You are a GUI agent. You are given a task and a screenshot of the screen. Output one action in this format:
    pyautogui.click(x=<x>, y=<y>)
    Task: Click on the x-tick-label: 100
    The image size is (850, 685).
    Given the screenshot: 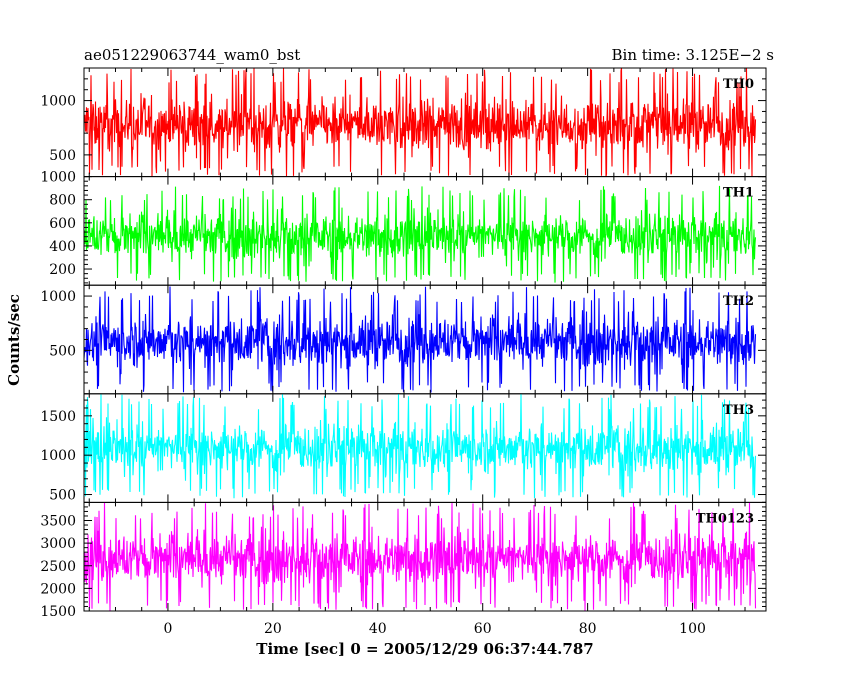 What is the action you would take?
    pyautogui.click(x=692, y=629)
    